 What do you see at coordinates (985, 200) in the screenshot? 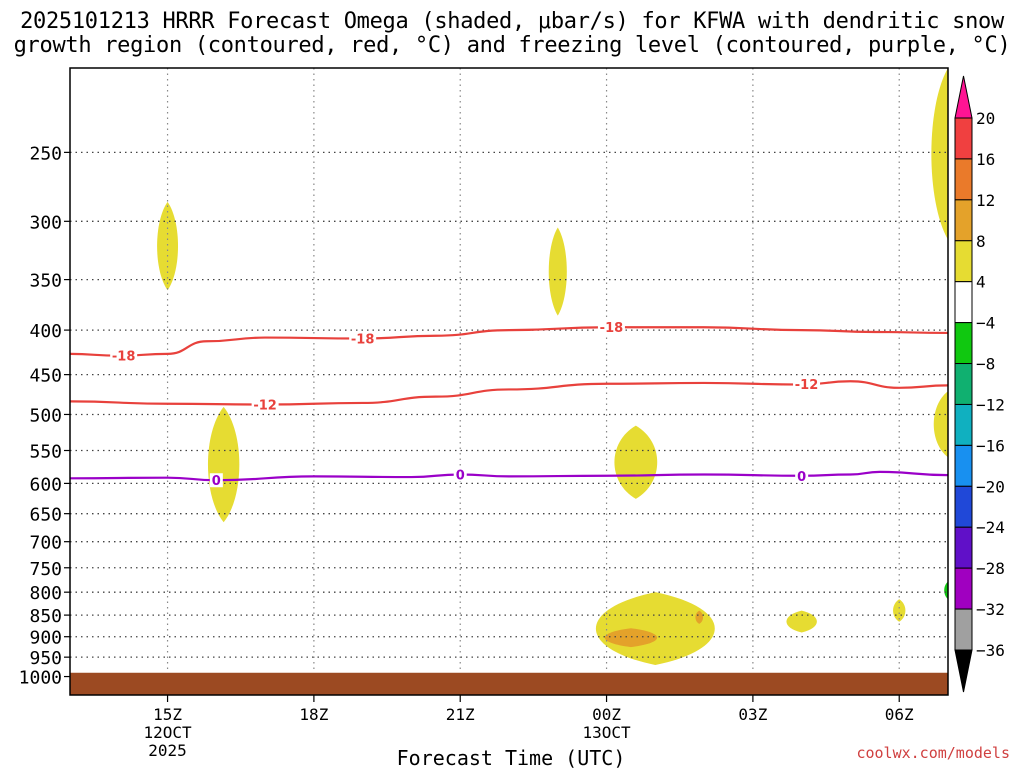
I see `colorbar-label: 12` at bounding box center [985, 200].